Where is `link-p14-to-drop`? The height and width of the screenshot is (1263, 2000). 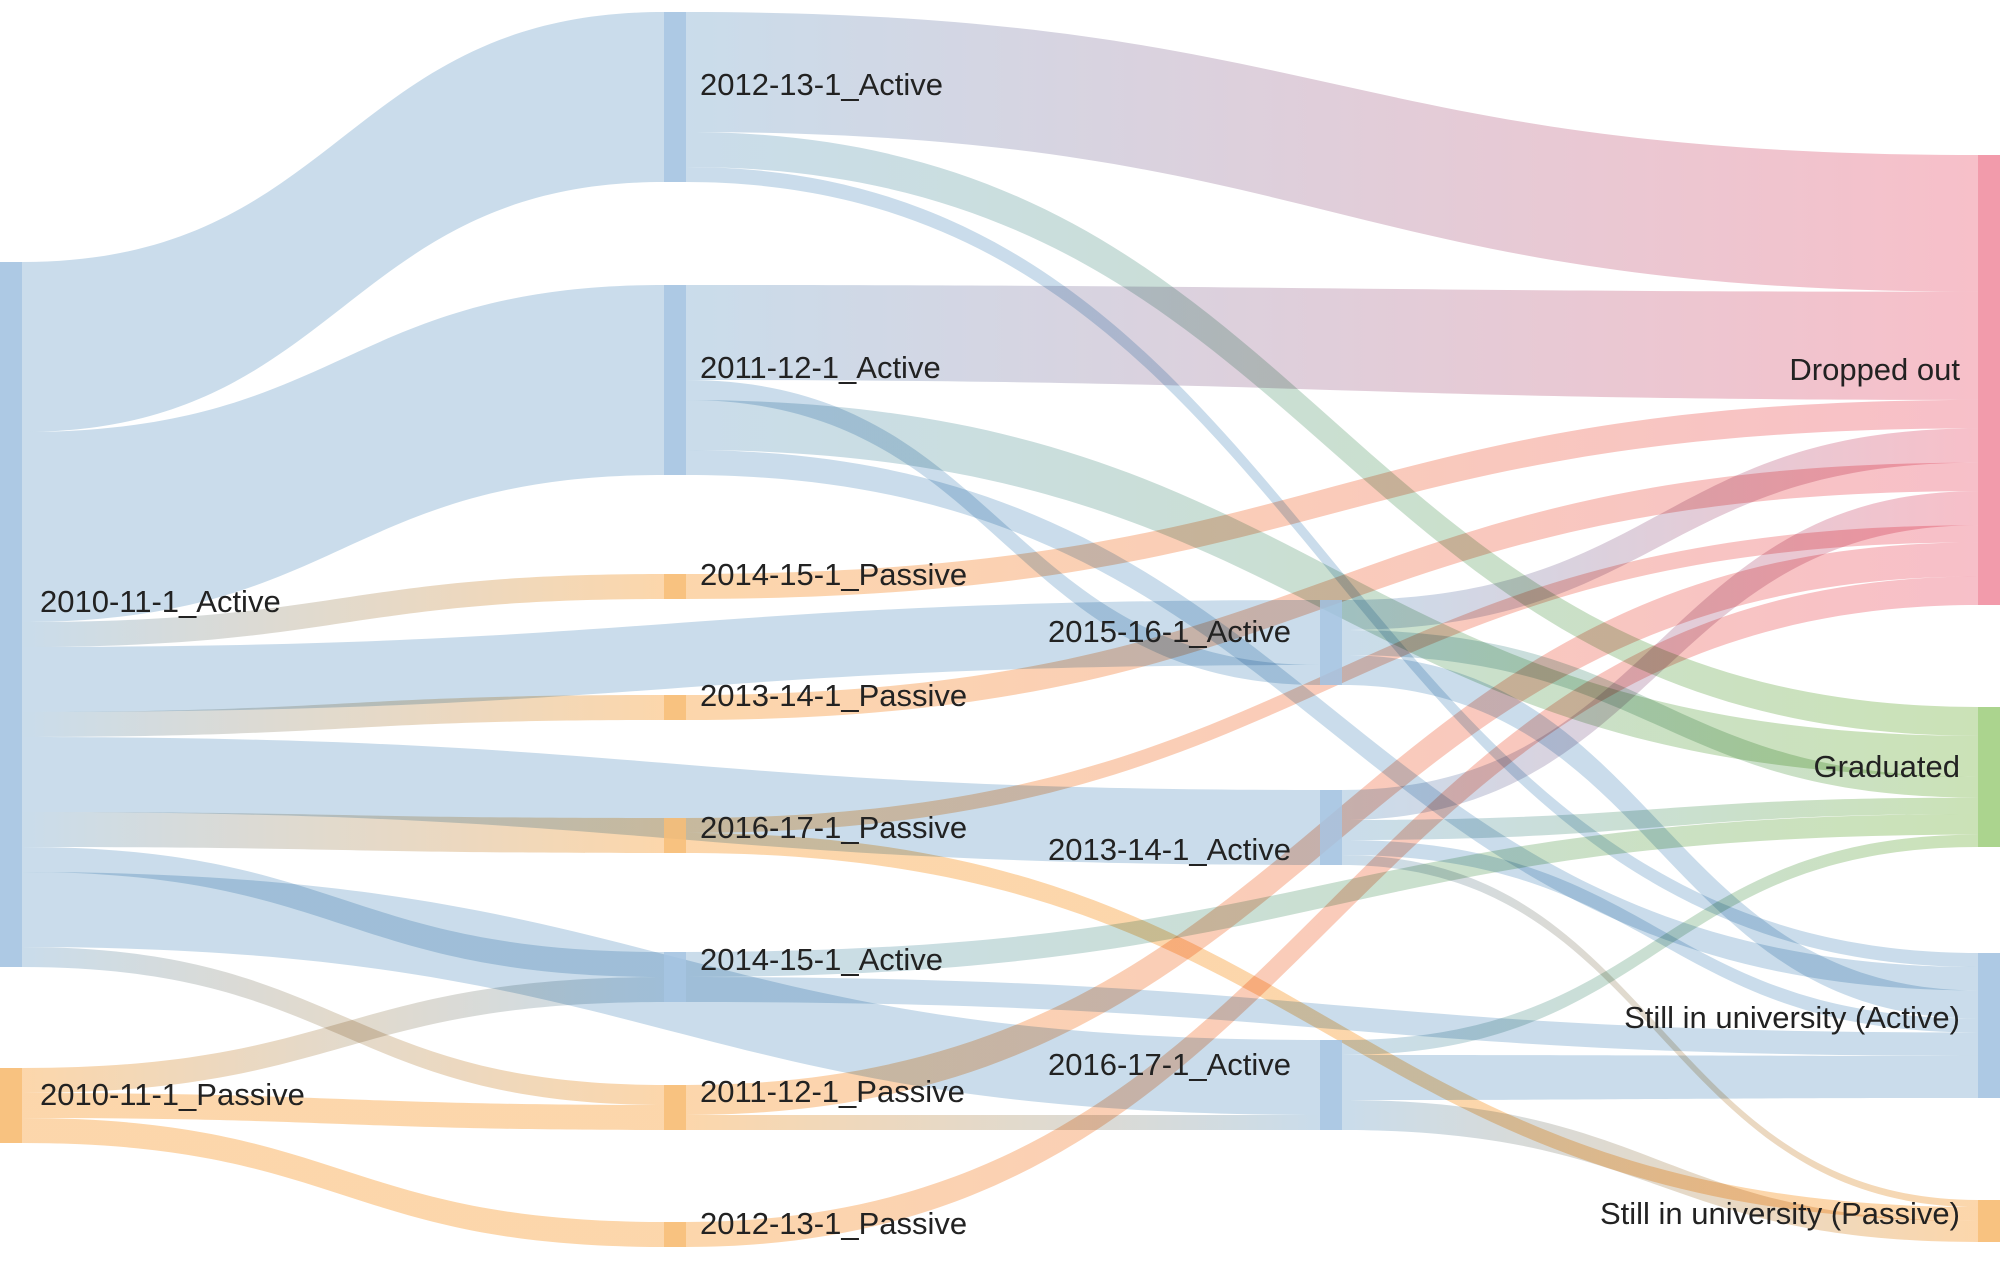
link-p14-to-drop is located at coordinates (1332, 499).